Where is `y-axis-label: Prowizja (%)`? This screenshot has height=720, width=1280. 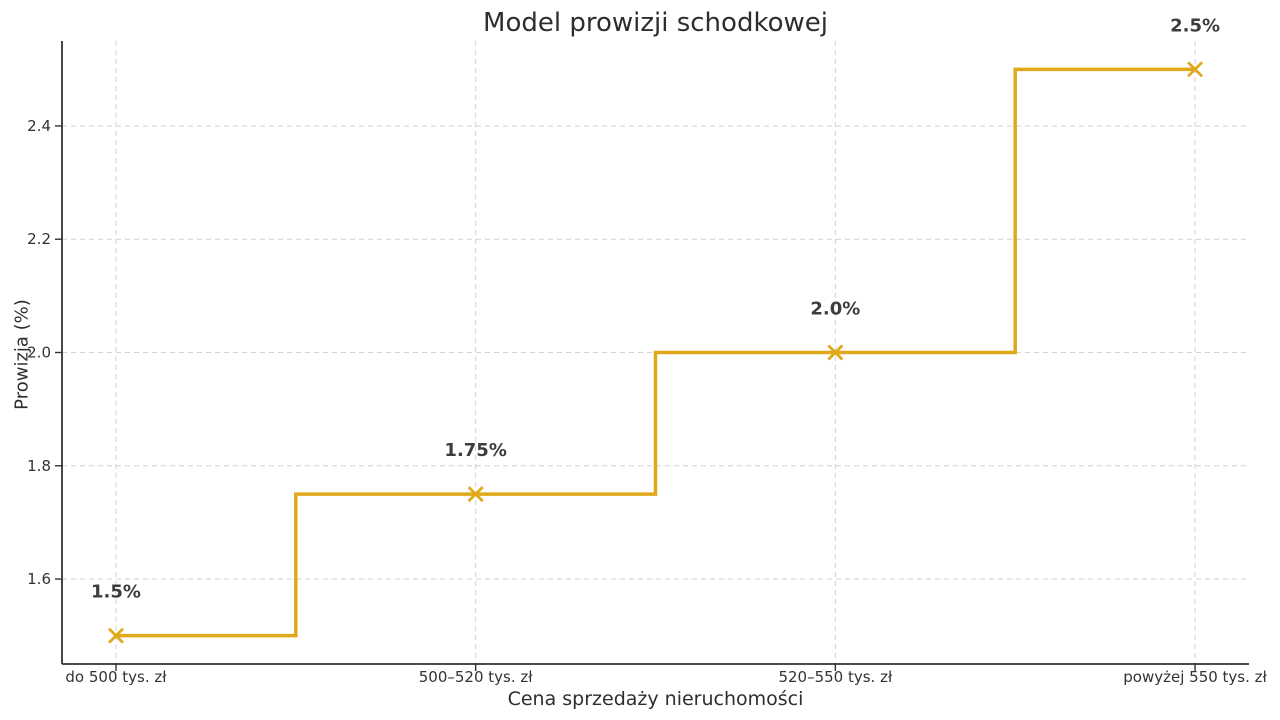
y-axis-label: Prowizja (%) is located at coordinates (22, 354).